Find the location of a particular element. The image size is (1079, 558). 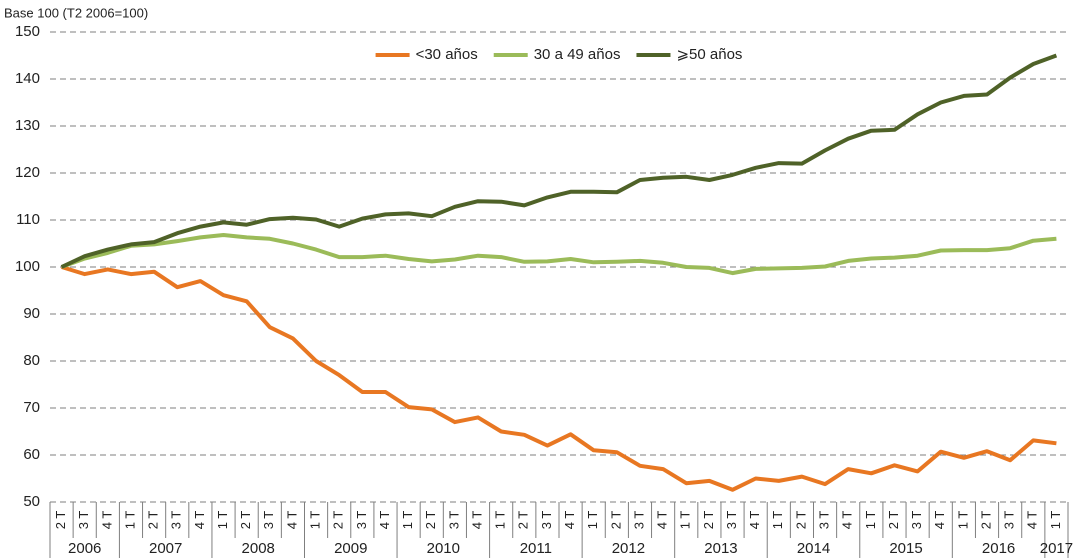

legend-label: 30 a 49 años is located at coordinates (577, 54).